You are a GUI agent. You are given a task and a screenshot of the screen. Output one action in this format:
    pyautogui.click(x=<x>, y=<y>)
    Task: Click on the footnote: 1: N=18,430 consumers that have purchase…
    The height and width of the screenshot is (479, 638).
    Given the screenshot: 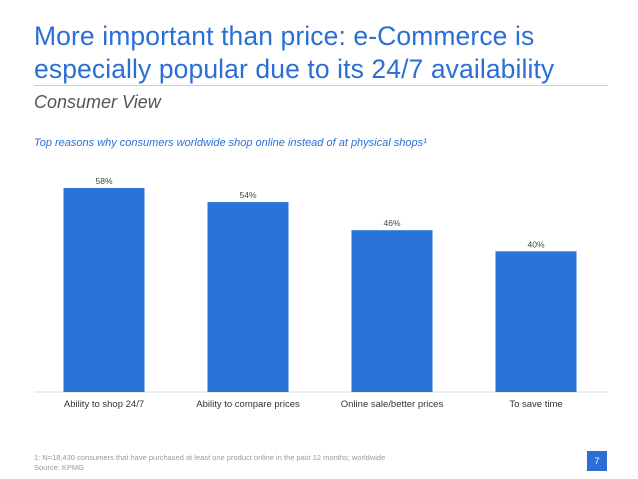 What is the action you would take?
    pyautogui.click(x=209, y=463)
    